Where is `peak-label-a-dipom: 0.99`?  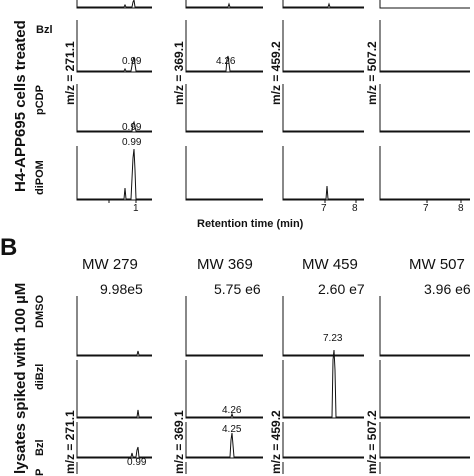
peak-label-a-dipom: 0.99 is located at coordinates (132, 142).